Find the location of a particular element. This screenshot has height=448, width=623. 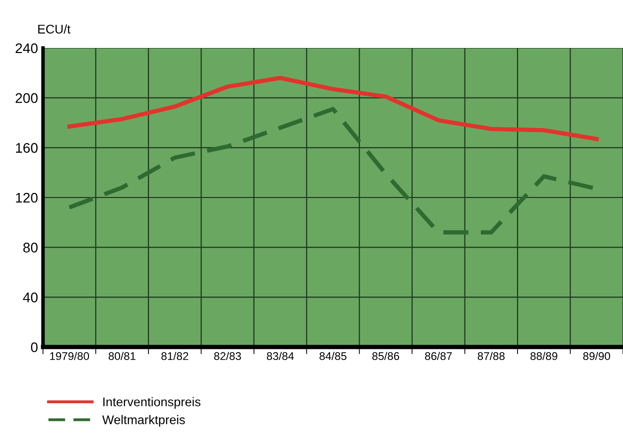

x-tick-label: 88/89 is located at coordinates (544, 356).